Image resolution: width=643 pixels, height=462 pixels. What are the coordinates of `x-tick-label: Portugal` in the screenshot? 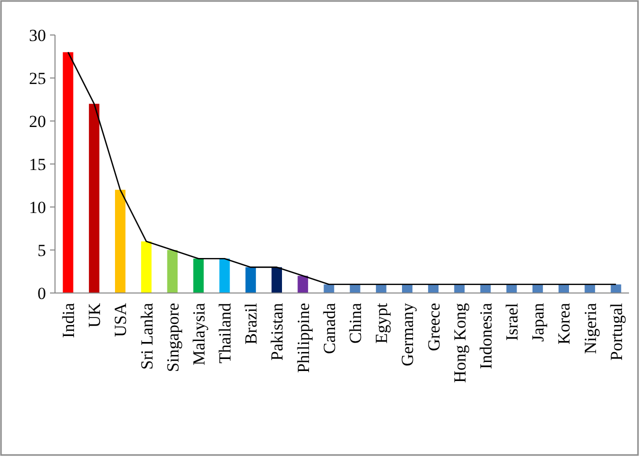 It's located at (616, 331).